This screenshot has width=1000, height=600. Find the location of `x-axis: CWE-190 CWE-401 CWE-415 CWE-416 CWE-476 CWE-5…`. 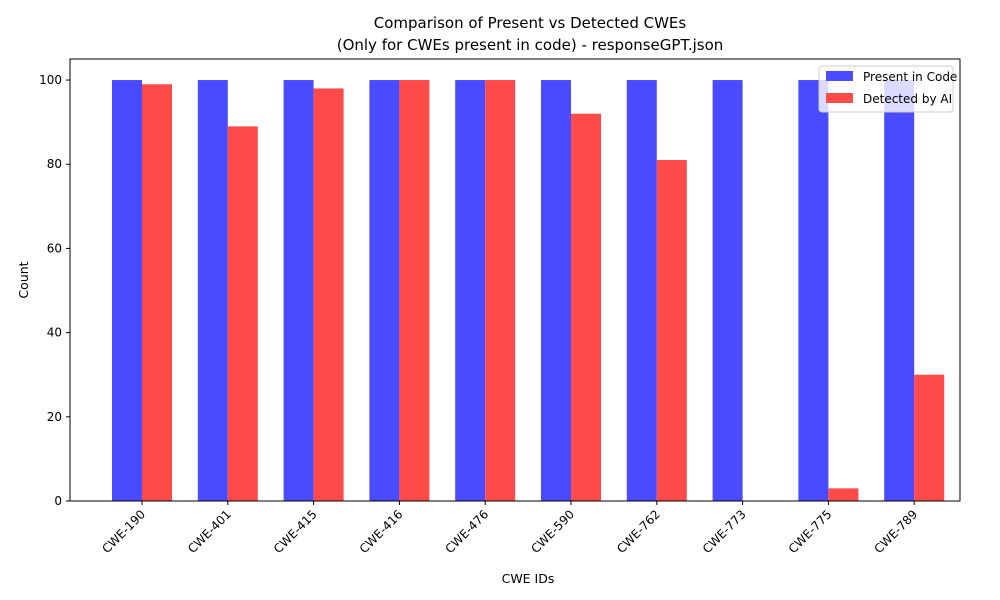

x-axis: CWE-190 CWE-401 CWE-415 CWE-416 CWE-476 CWE-5… is located at coordinates (509, 528).